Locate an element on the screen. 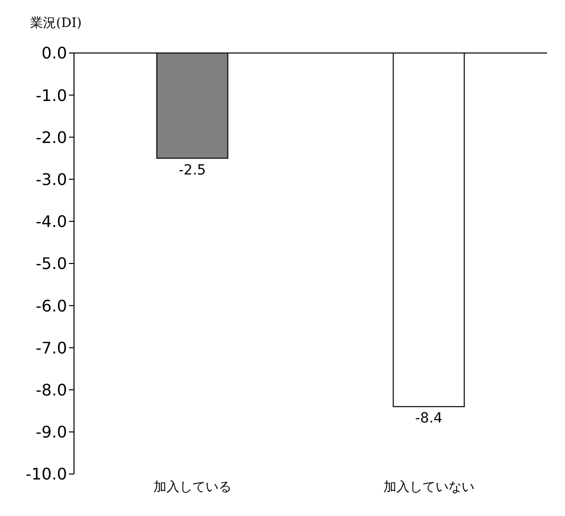 The height and width of the screenshot is (516, 565). y-tick-label: -10.0 is located at coordinates (46, 474).